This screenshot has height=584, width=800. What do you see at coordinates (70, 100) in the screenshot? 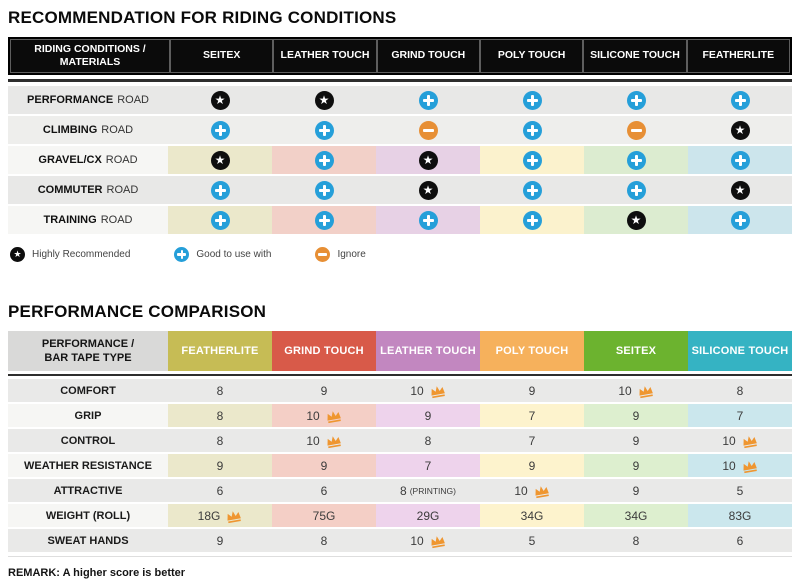
I see `riding-row-label-bold: PERFORMANCE` at bounding box center [70, 100].